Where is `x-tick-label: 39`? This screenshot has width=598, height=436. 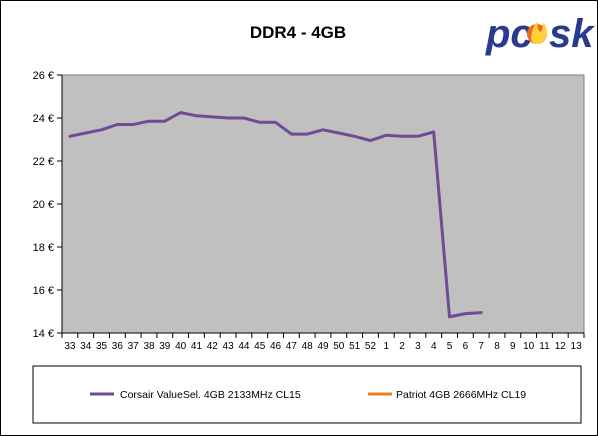 x-tick-label: 39 is located at coordinates (165, 346).